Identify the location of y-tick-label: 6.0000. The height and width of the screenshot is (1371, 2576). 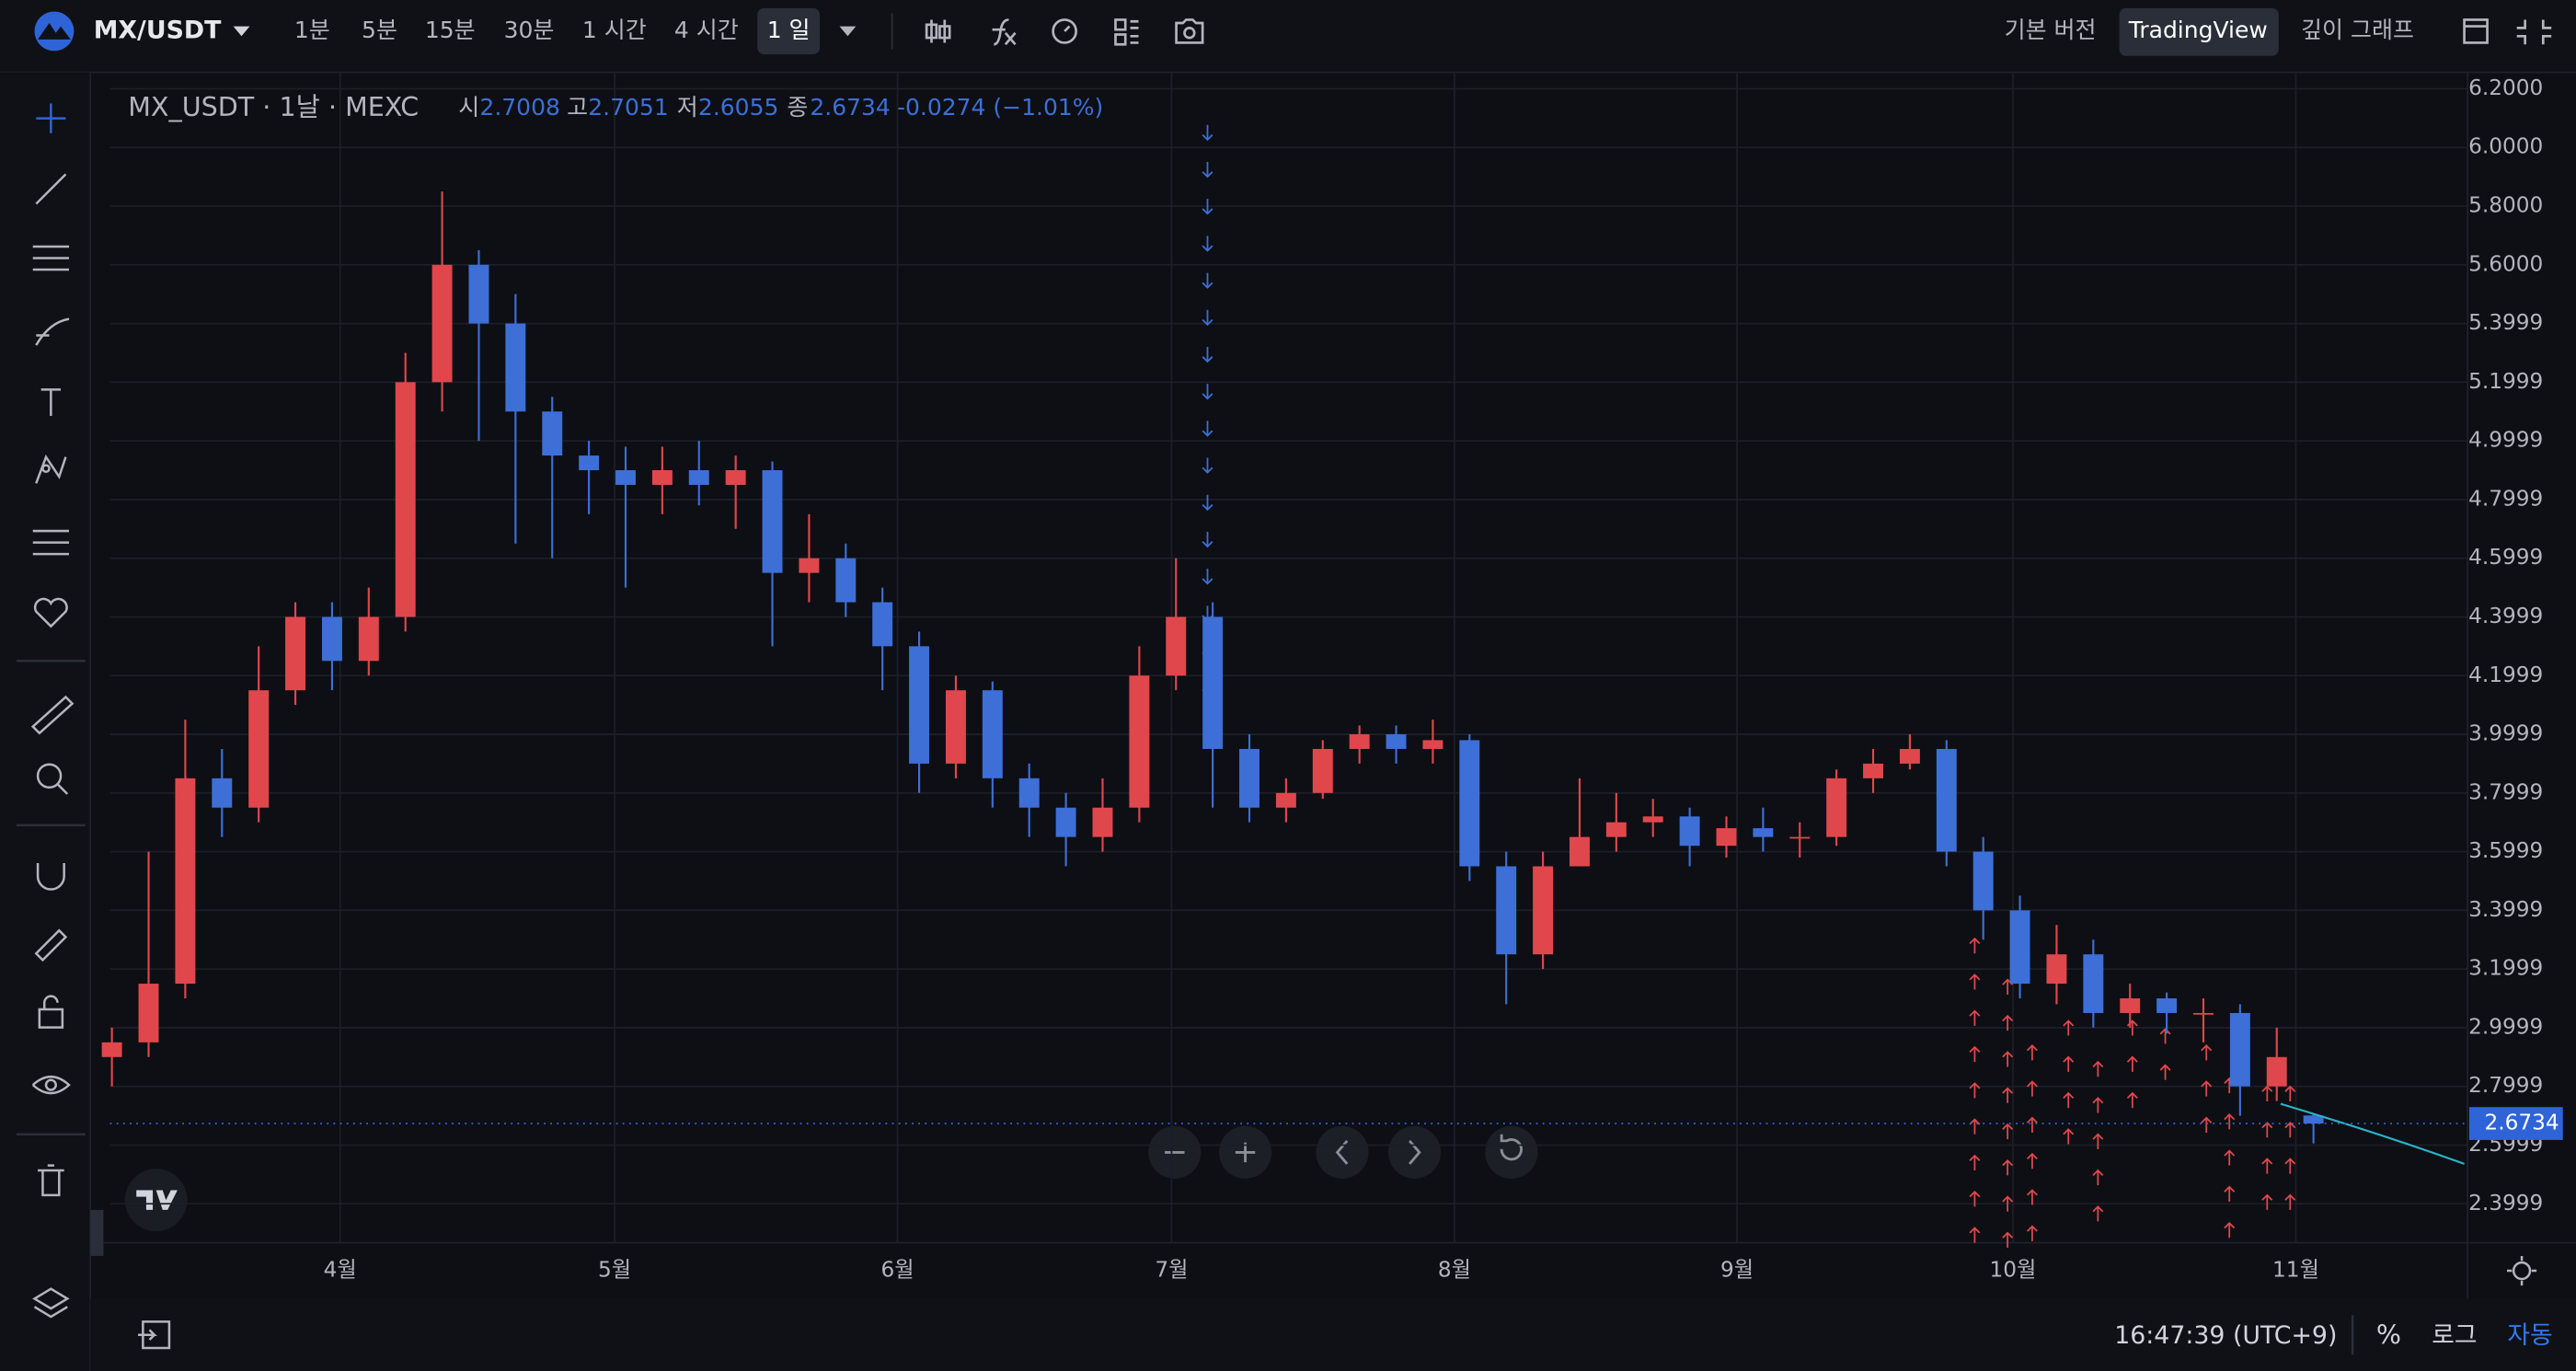
(2505, 146).